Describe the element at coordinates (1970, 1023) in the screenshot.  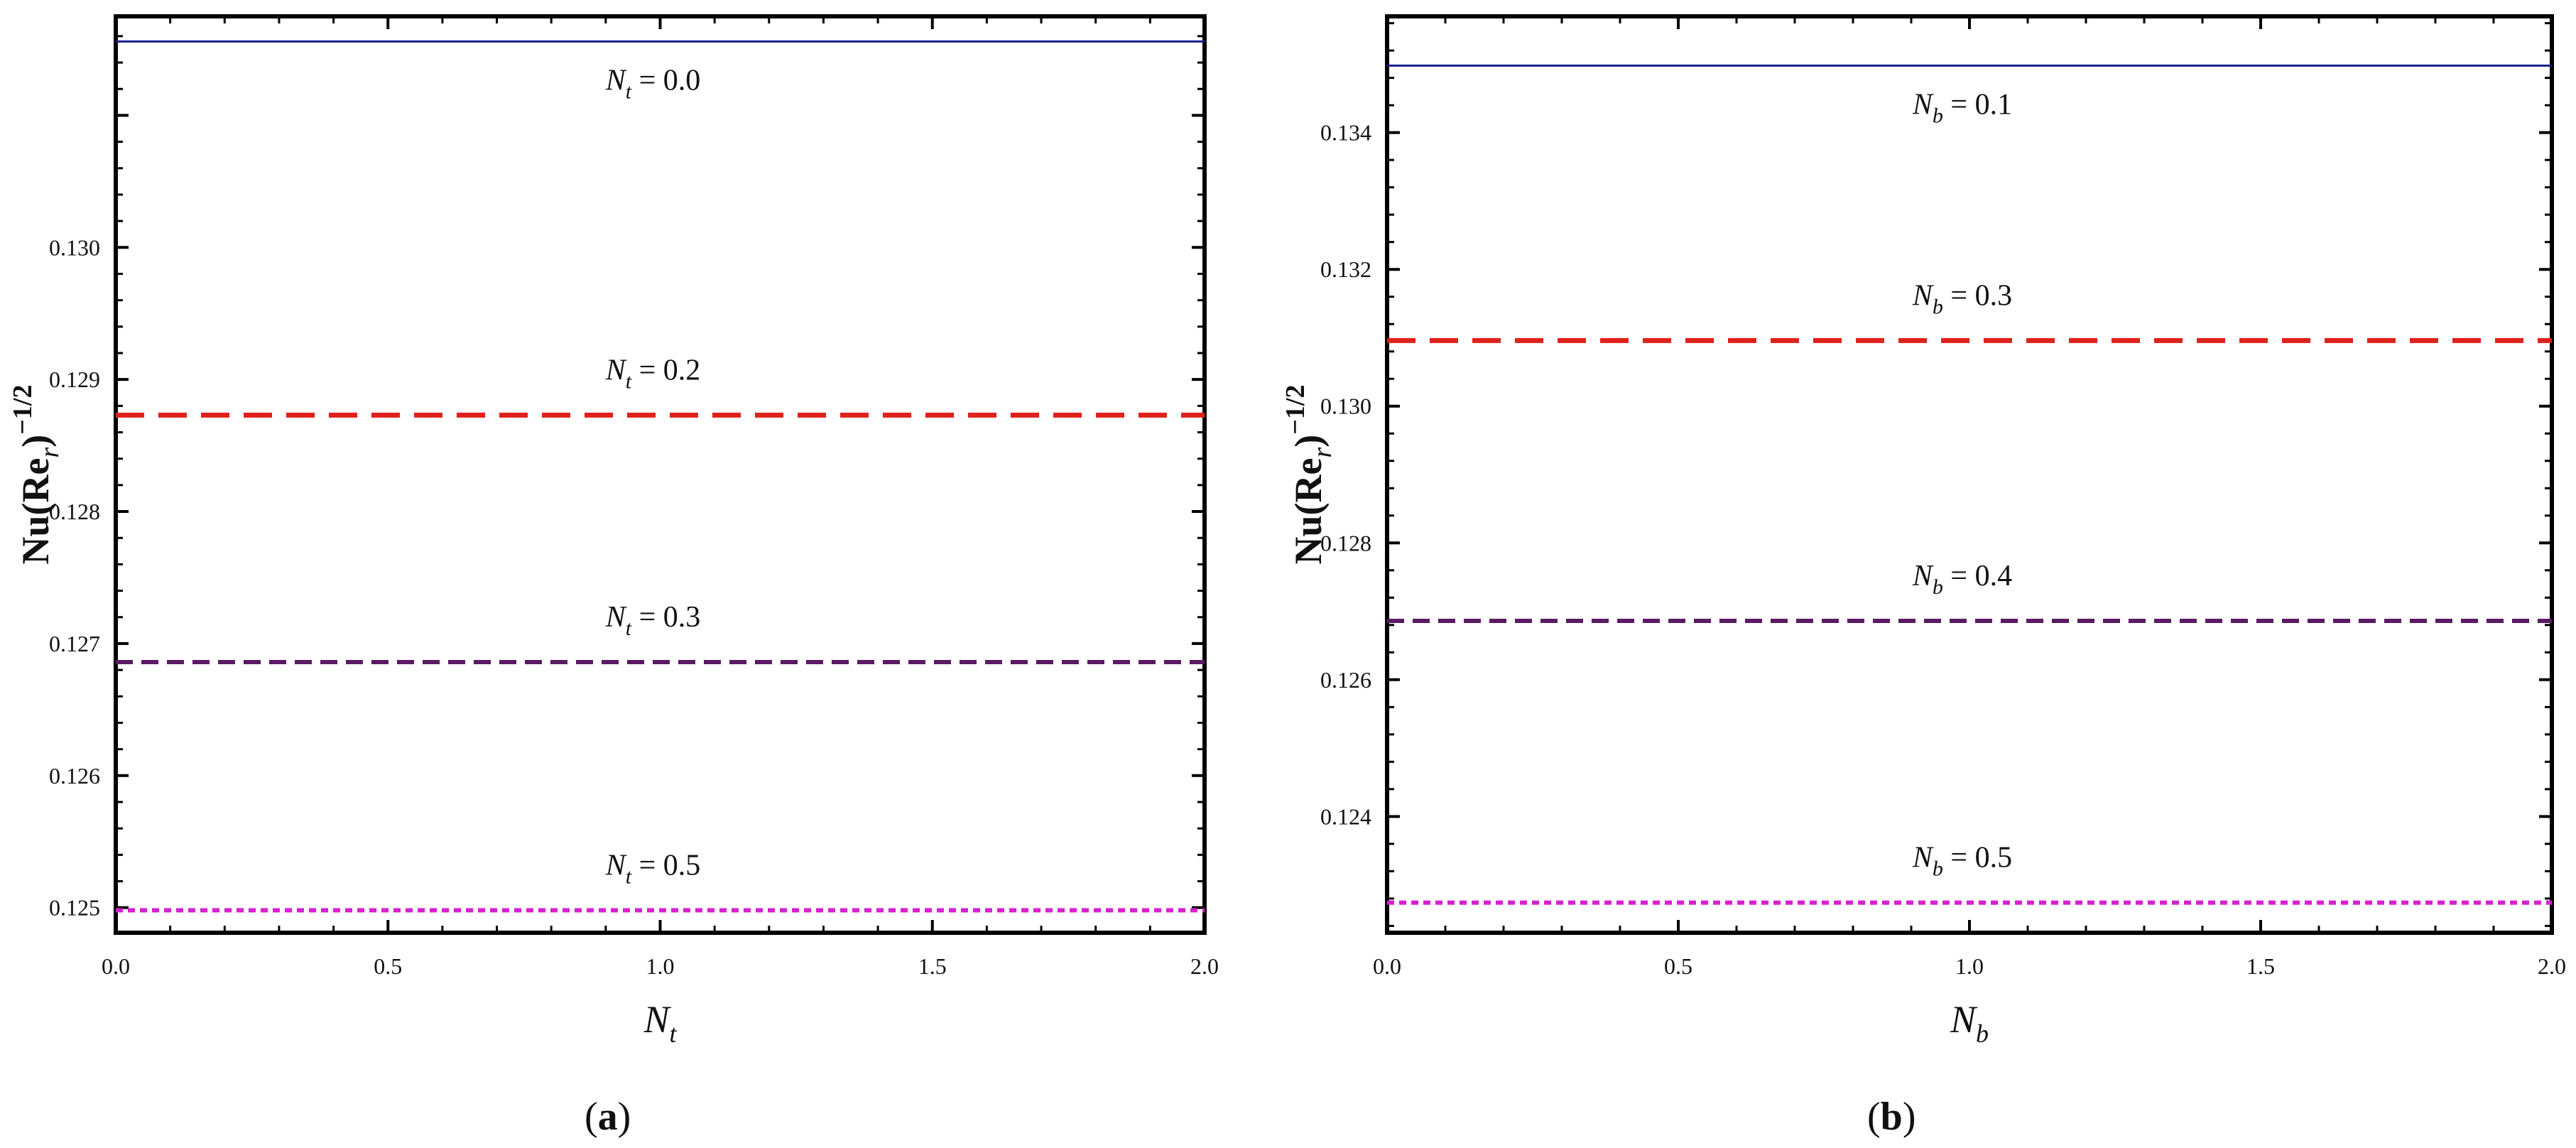
I see `x-axis-title: Nb` at that location.